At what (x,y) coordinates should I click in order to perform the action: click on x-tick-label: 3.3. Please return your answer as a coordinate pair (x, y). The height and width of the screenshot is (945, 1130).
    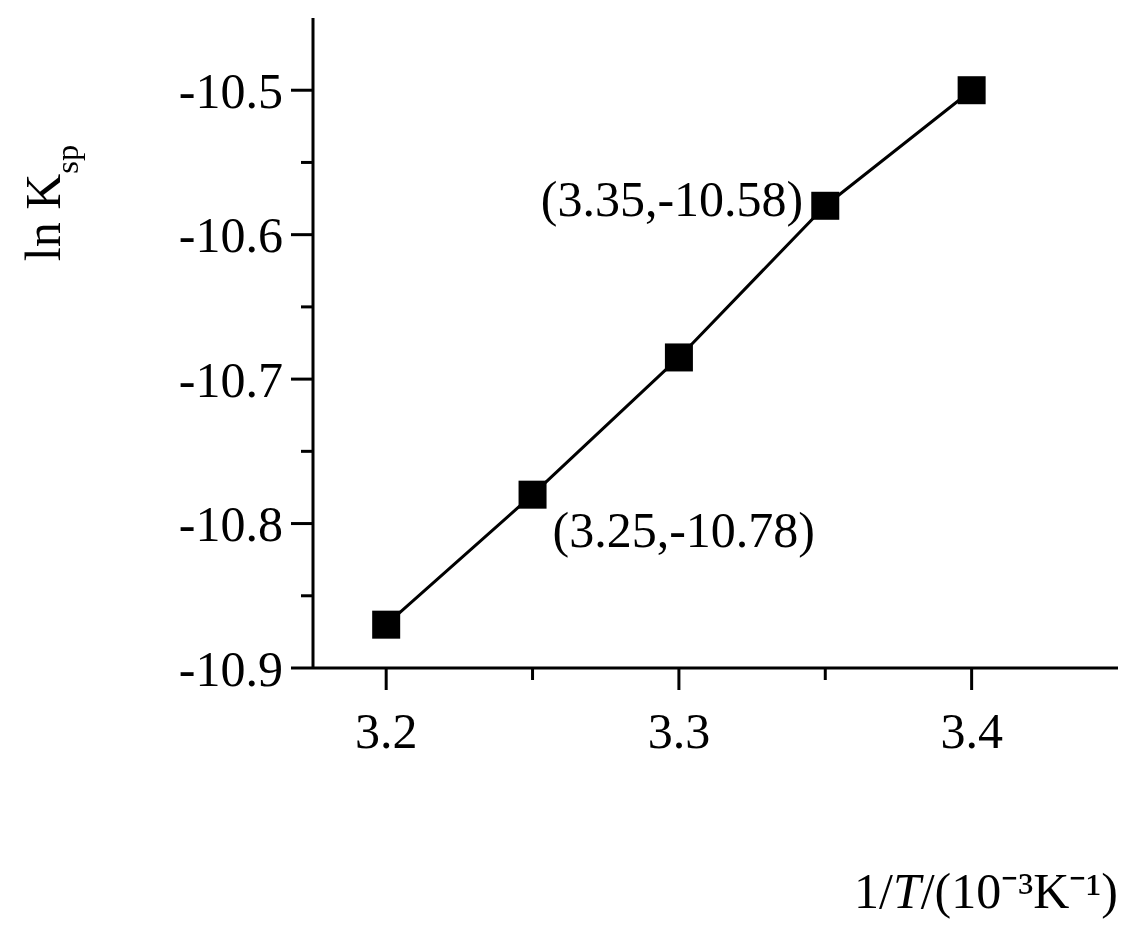
    Looking at the image, I should click on (679, 731).